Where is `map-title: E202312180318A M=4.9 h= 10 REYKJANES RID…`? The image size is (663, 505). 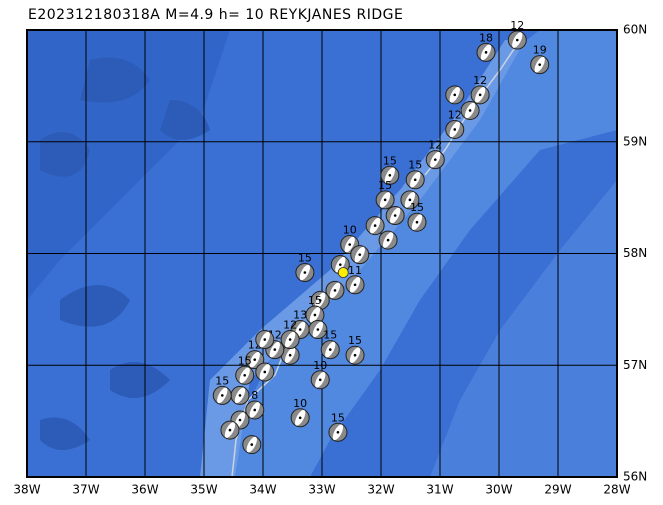 map-title: E202312180318A M=4.9 h= 10 REYKJANES RID… is located at coordinates (215, 15).